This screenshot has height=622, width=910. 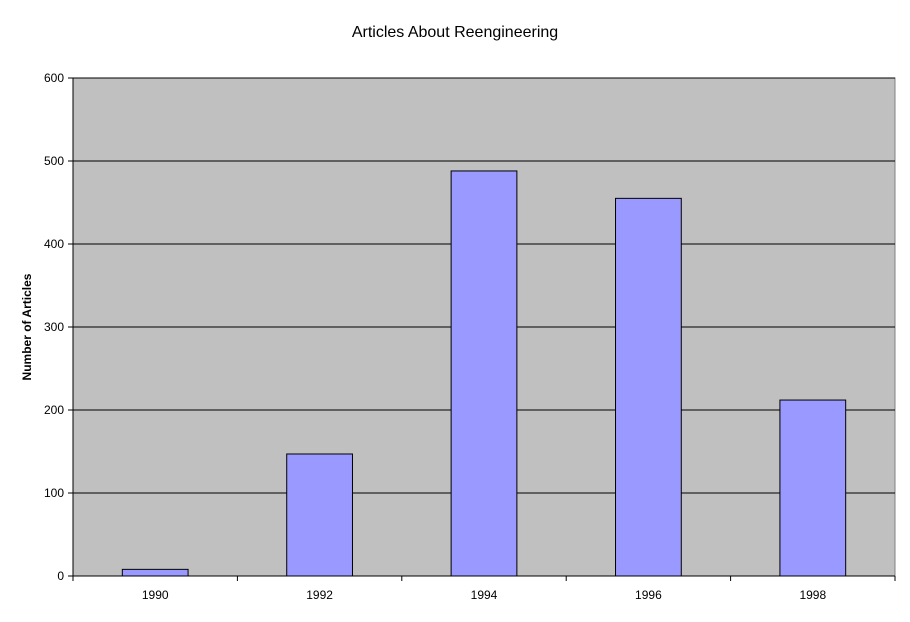 I want to click on x-tick-label: 1990, so click(x=155, y=595).